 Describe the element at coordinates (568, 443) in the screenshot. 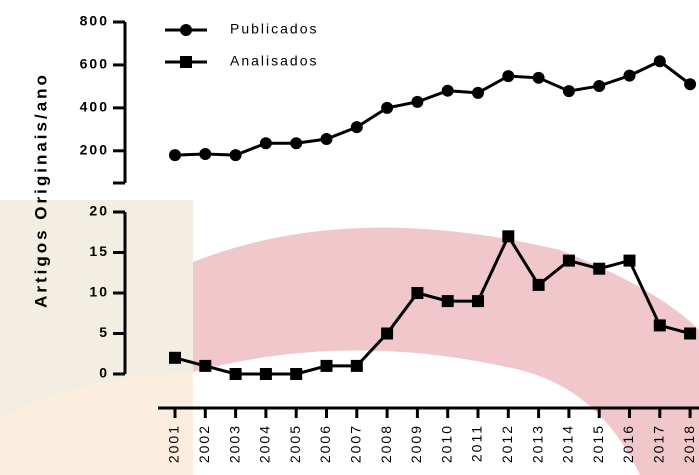

I see `x-tick-label: 2014` at that location.